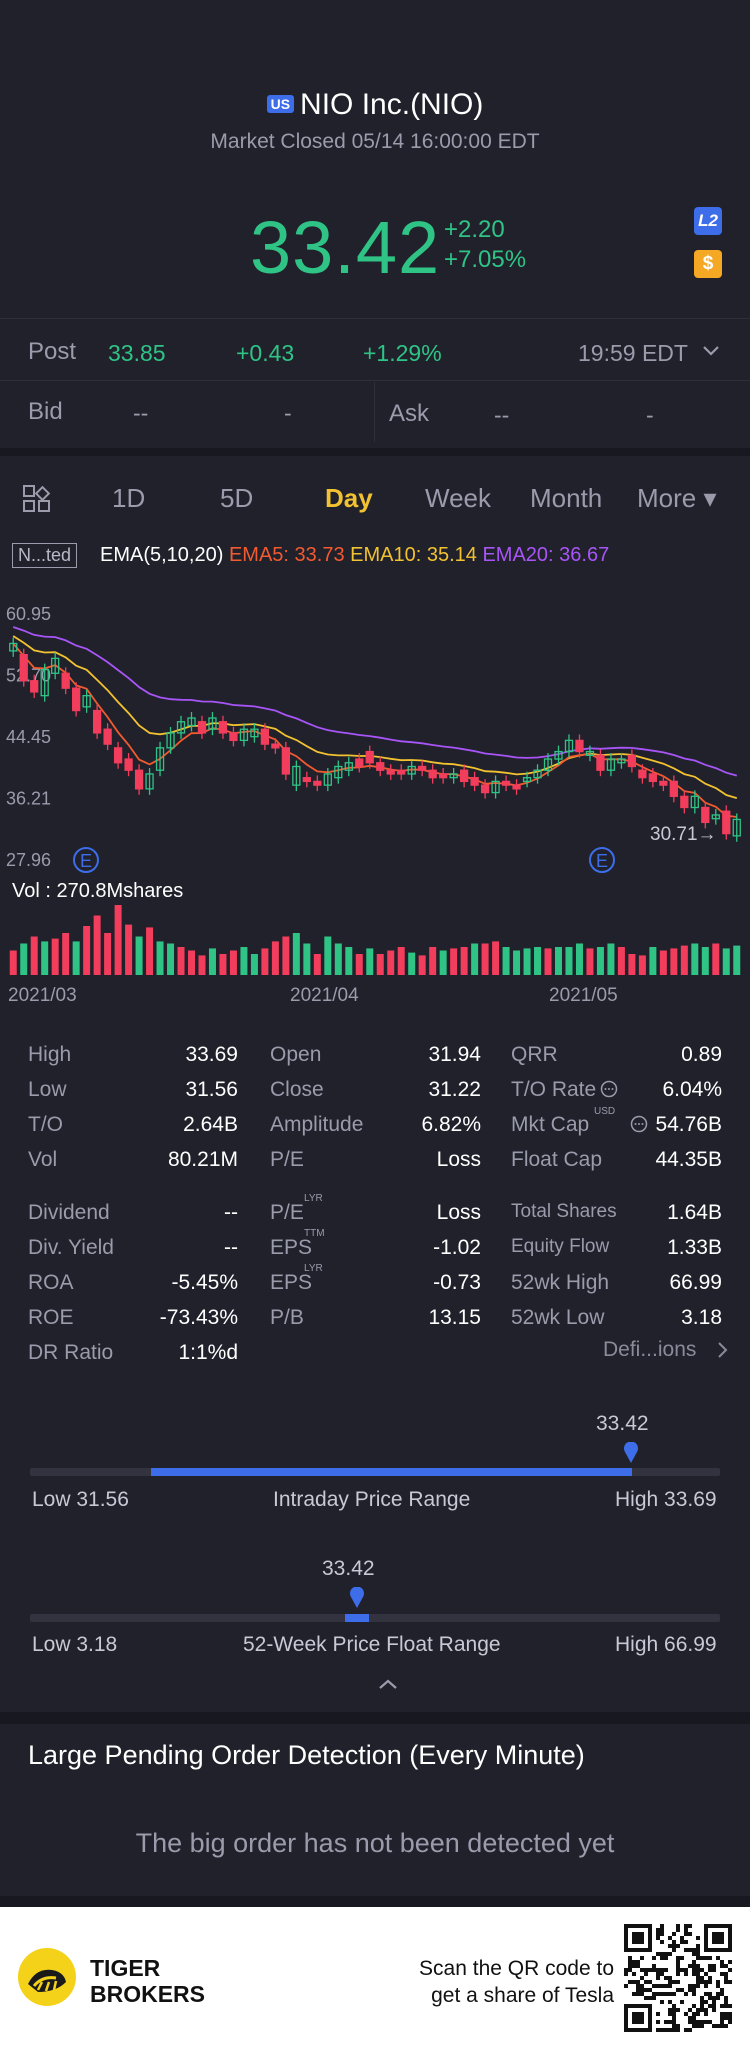 Image resolution: width=750 pixels, height=2053 pixels. What do you see at coordinates (349, 498) in the screenshot?
I see `tab-day: Day` at bounding box center [349, 498].